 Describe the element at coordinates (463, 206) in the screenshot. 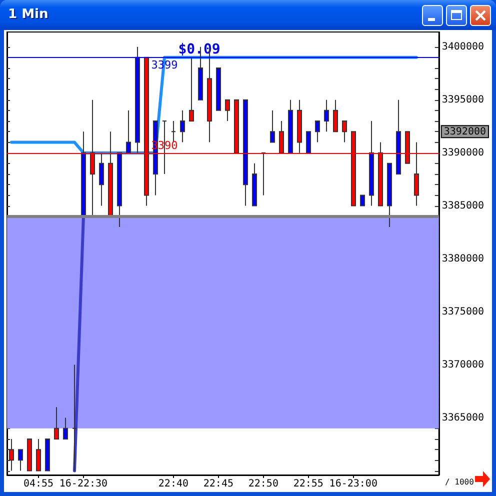

I see `y-tick-label: 3385000` at that location.